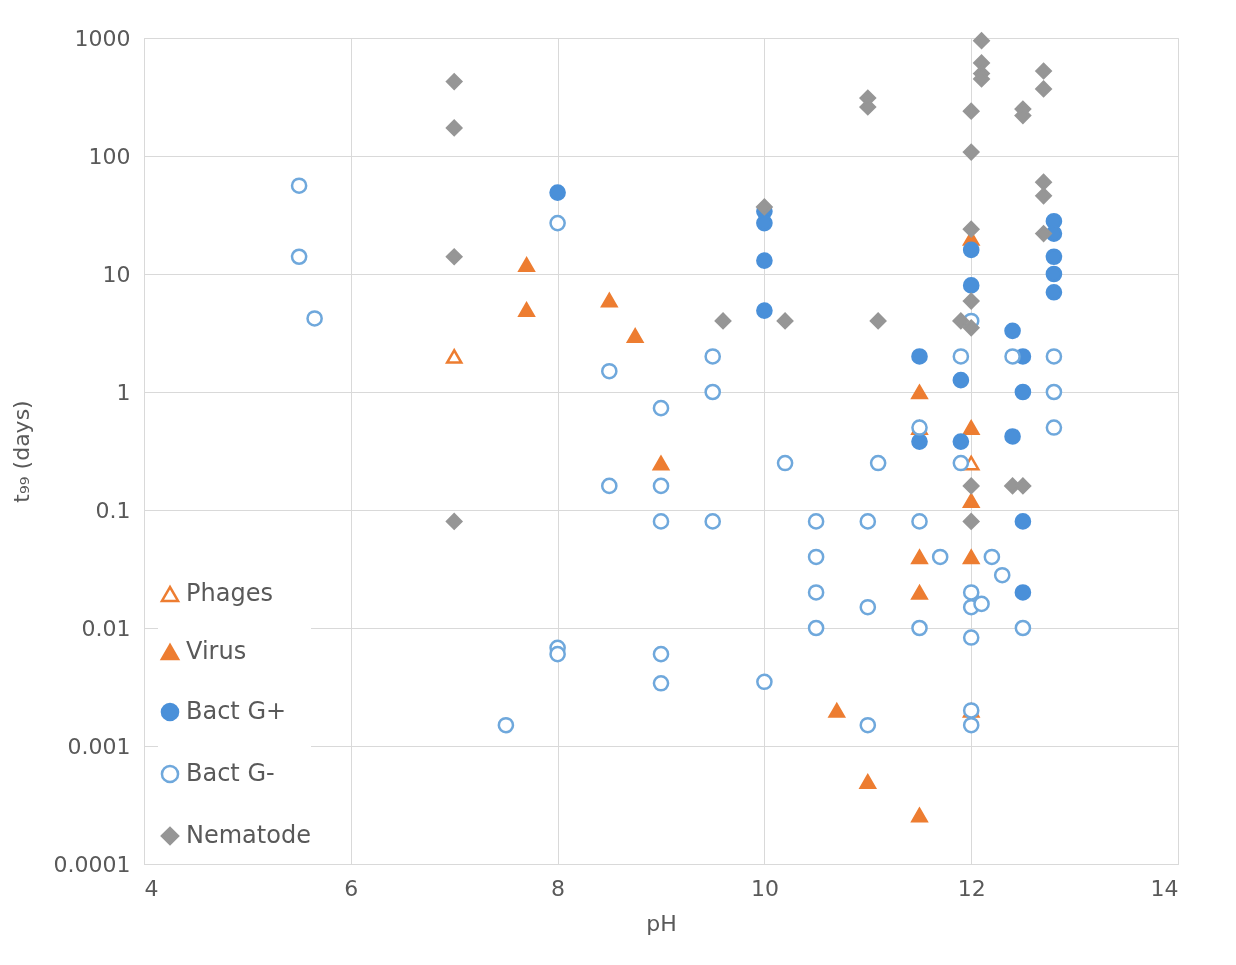 This screenshot has height=965, width=1236. Describe the element at coordinates (216, 651) in the screenshot. I see `legend-label: Virus` at that location.